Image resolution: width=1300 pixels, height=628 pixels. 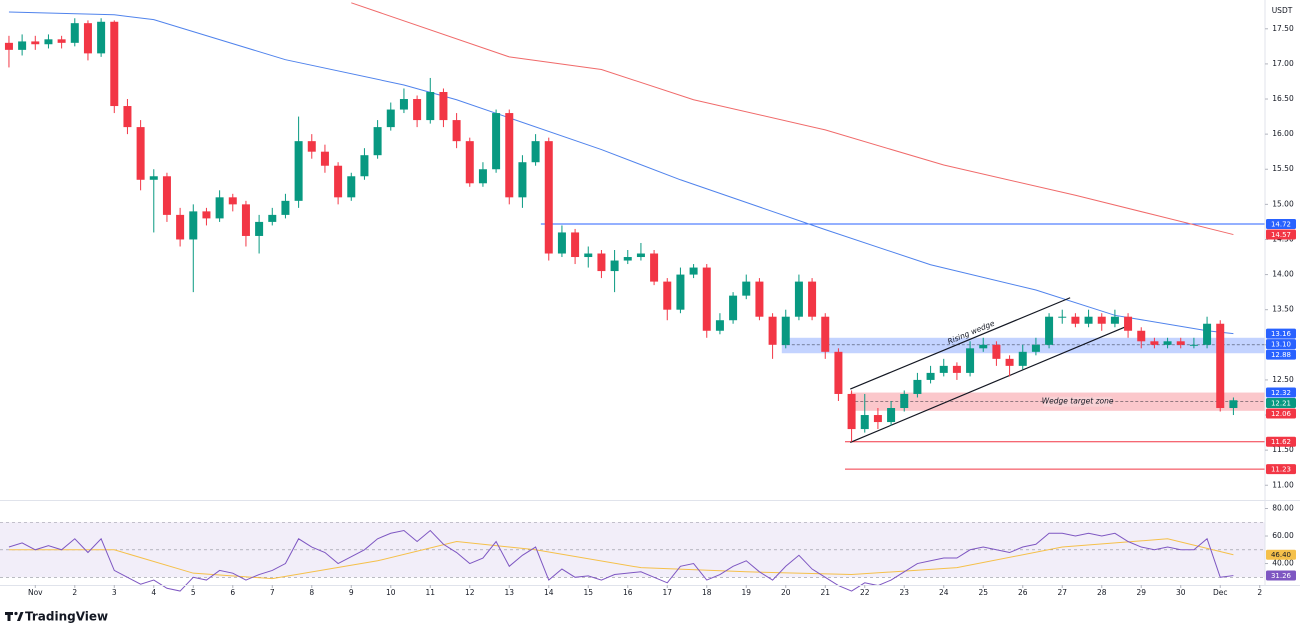 I want to click on logo-mark, so click(x=9, y=616).